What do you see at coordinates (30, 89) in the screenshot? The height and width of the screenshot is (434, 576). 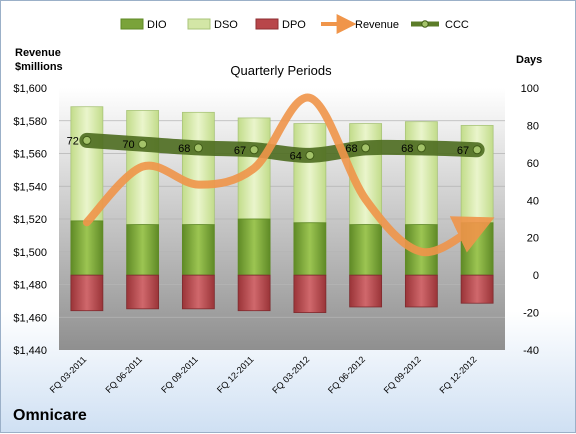 I see `left-tick-label: $1,600` at bounding box center [30, 89].